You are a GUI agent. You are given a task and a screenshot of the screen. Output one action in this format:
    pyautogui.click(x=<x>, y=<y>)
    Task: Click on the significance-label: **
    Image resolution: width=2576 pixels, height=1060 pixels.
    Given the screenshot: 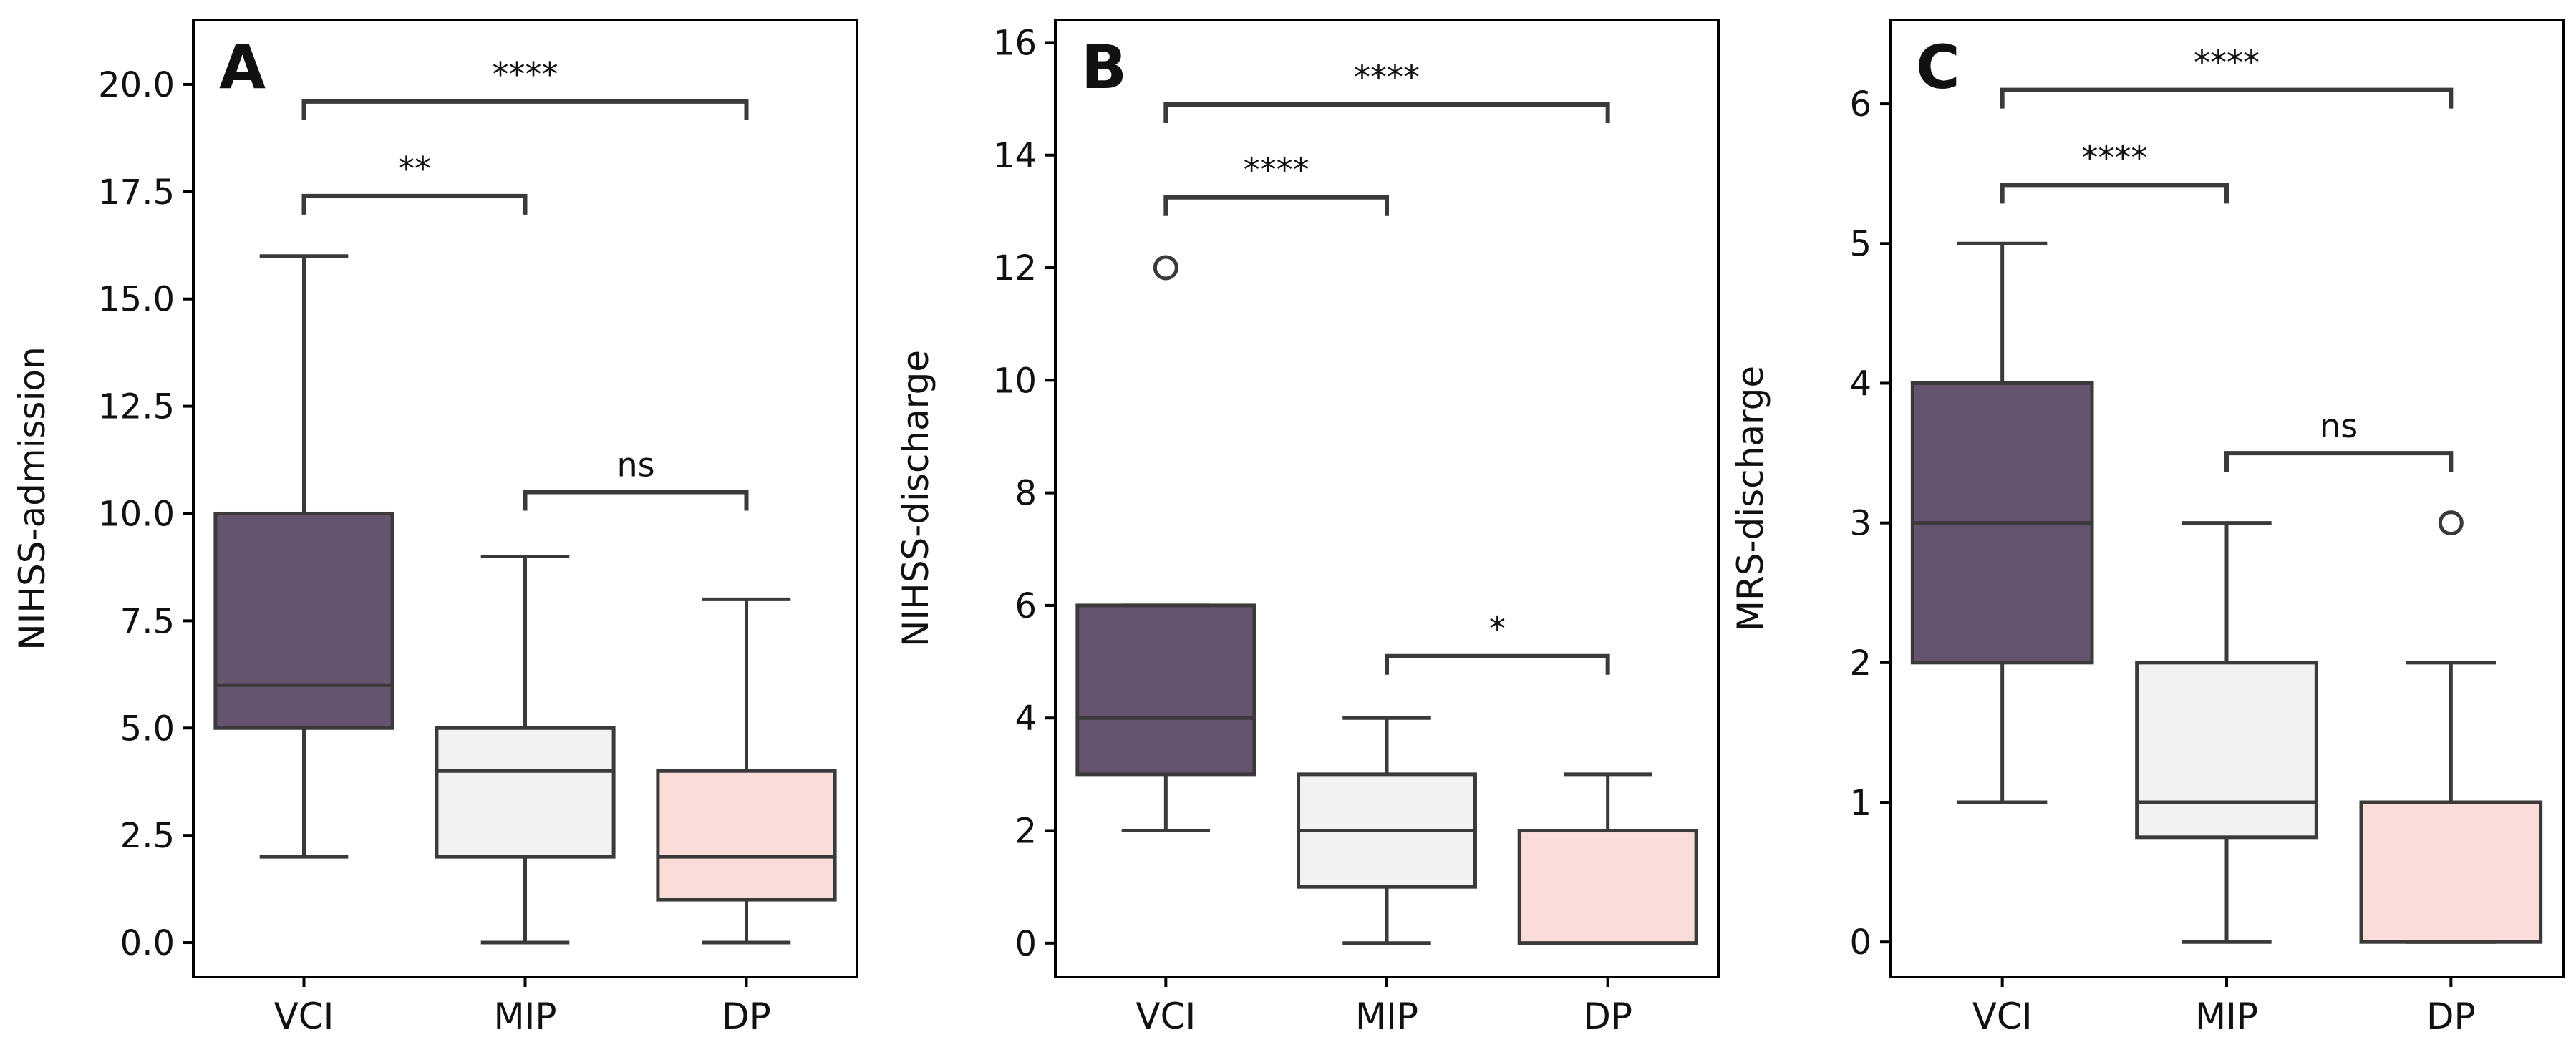 What is the action you would take?
    pyautogui.click(x=414, y=169)
    